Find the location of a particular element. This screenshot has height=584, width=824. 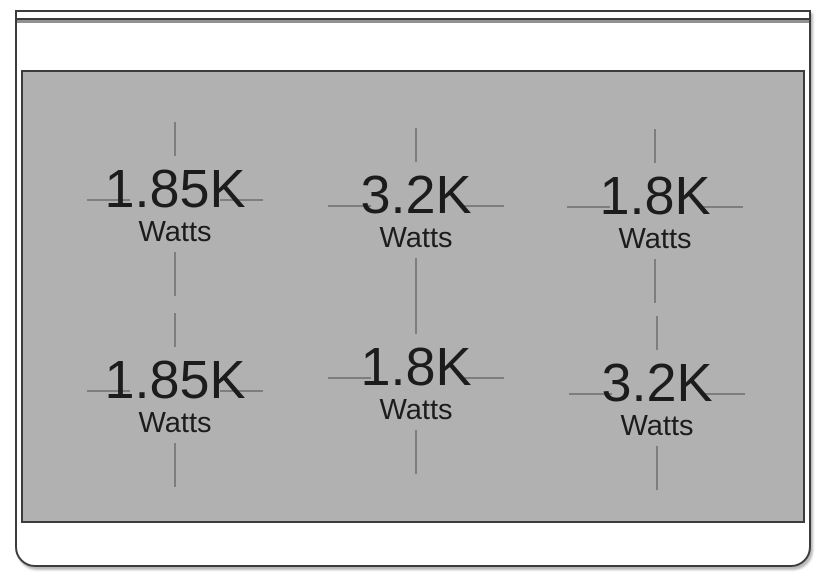

top-trim-line is located at coordinates (413, 20).